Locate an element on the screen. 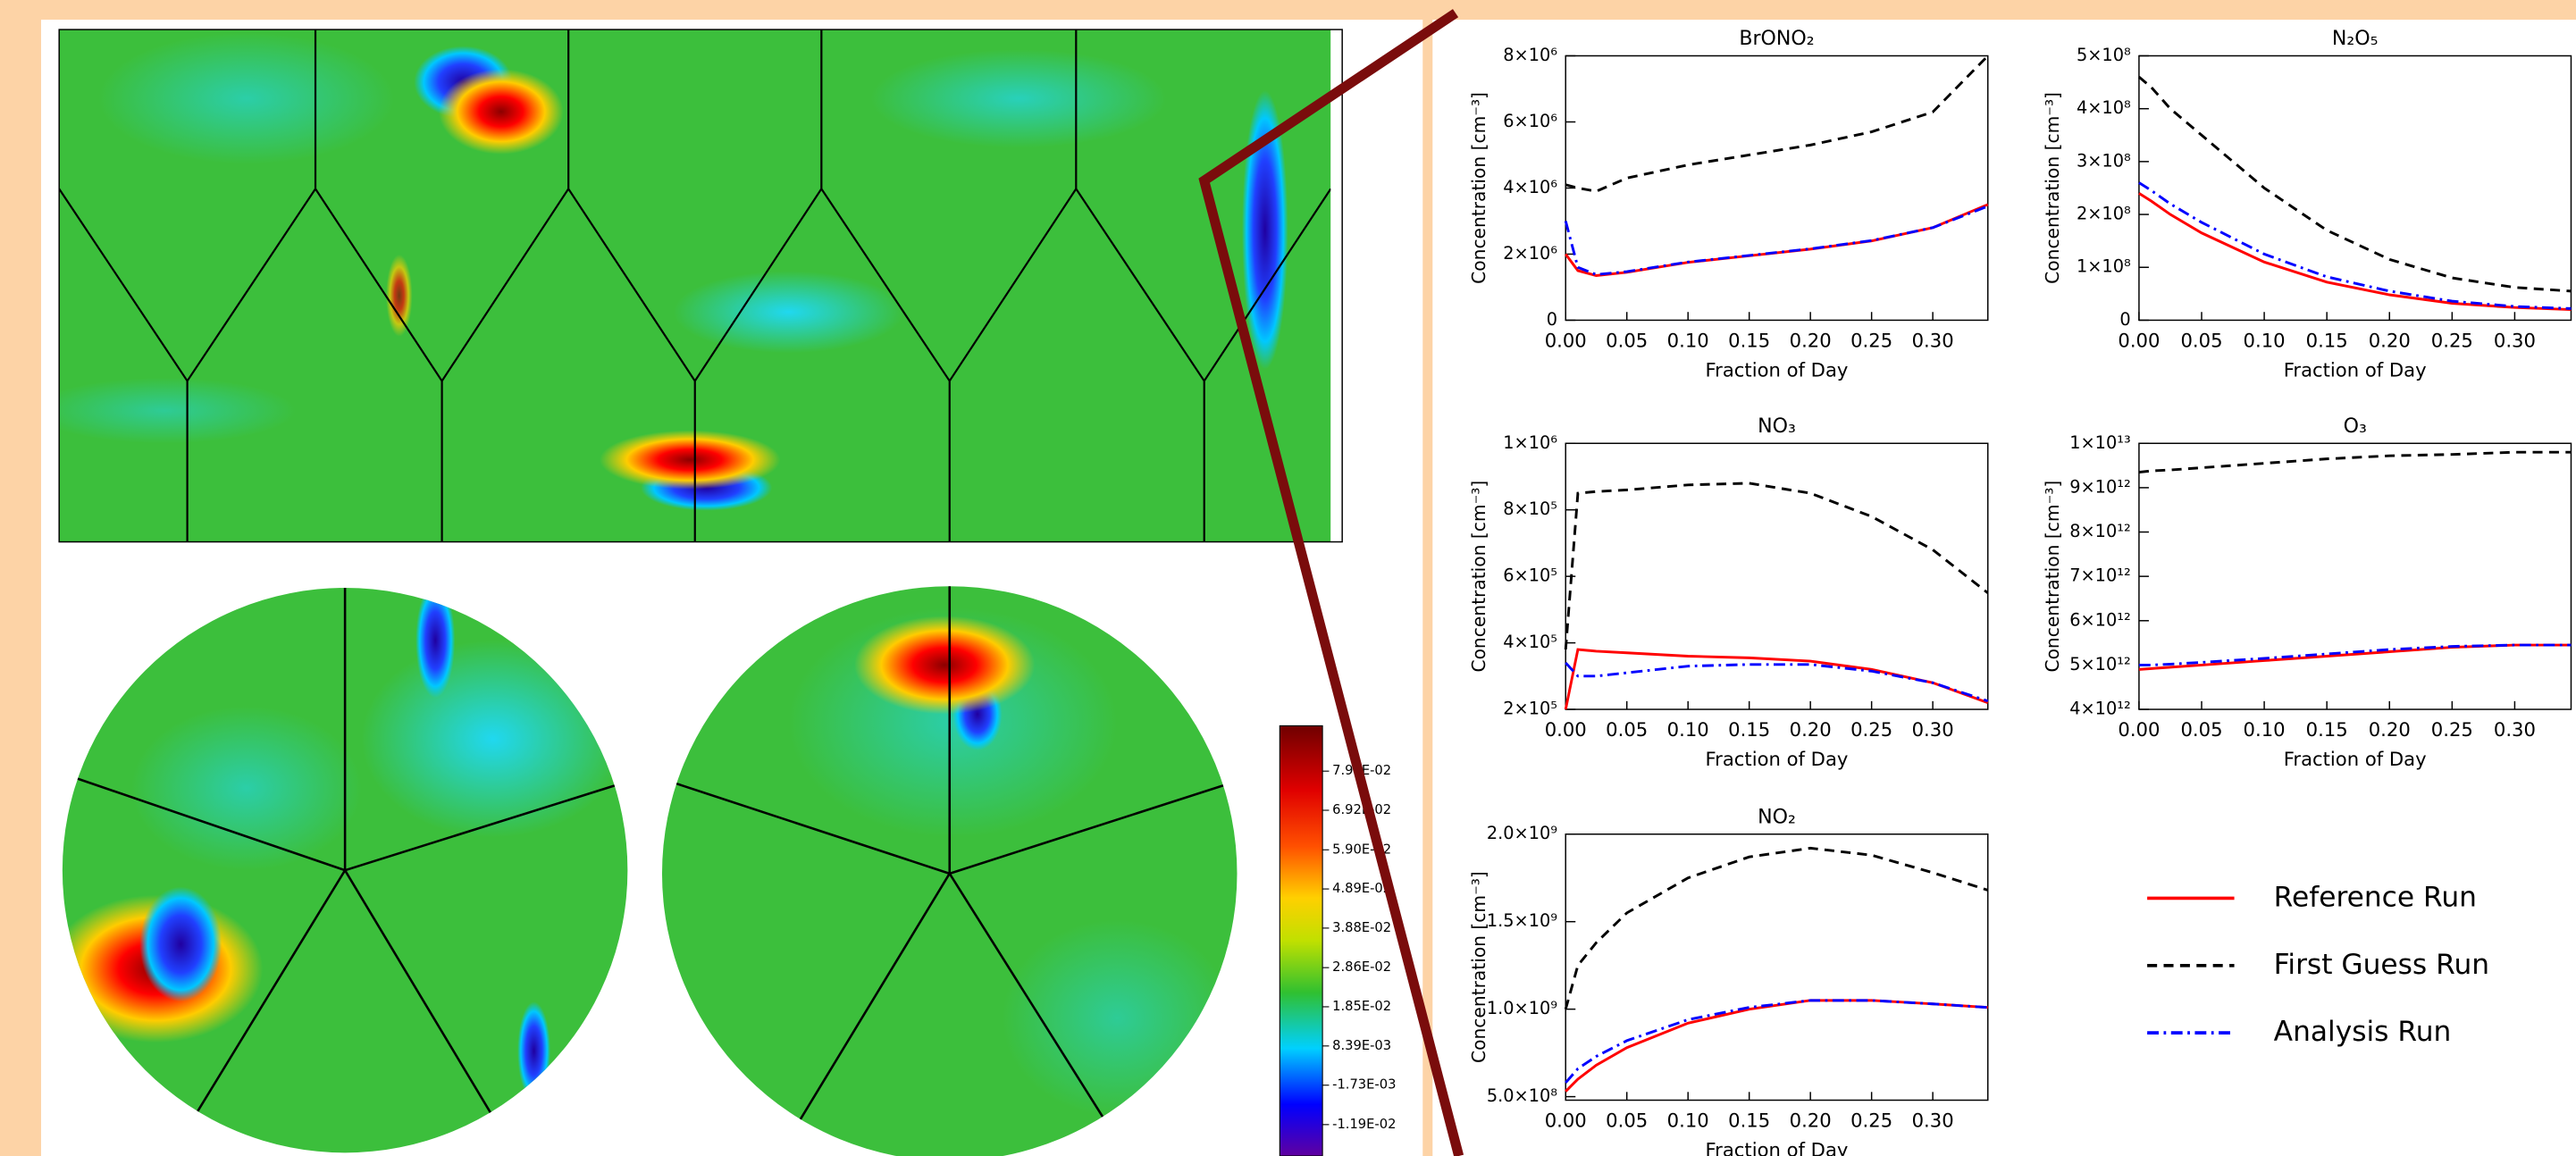 This screenshot has height=1156, width=2576. y-tick-label: 9×10¹² is located at coordinates (2099, 487).